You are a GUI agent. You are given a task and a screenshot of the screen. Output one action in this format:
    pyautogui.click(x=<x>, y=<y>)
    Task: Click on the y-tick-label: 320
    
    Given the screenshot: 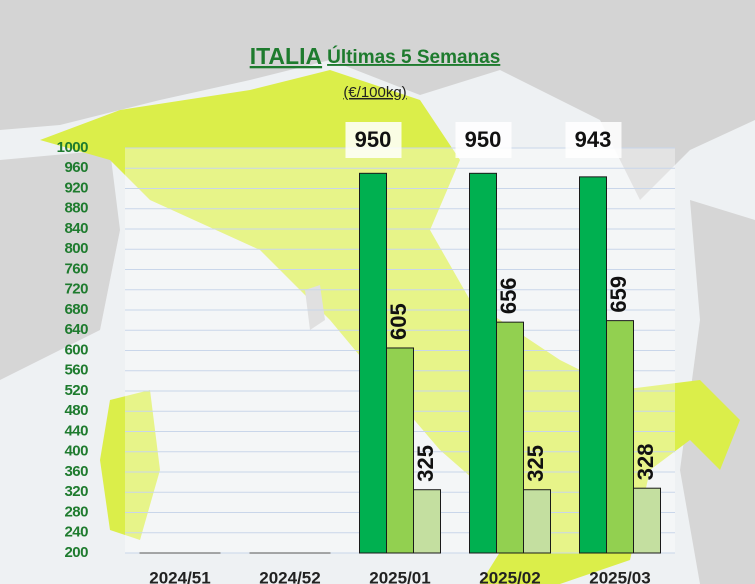 What is the action you would take?
    pyautogui.click(x=76, y=491)
    